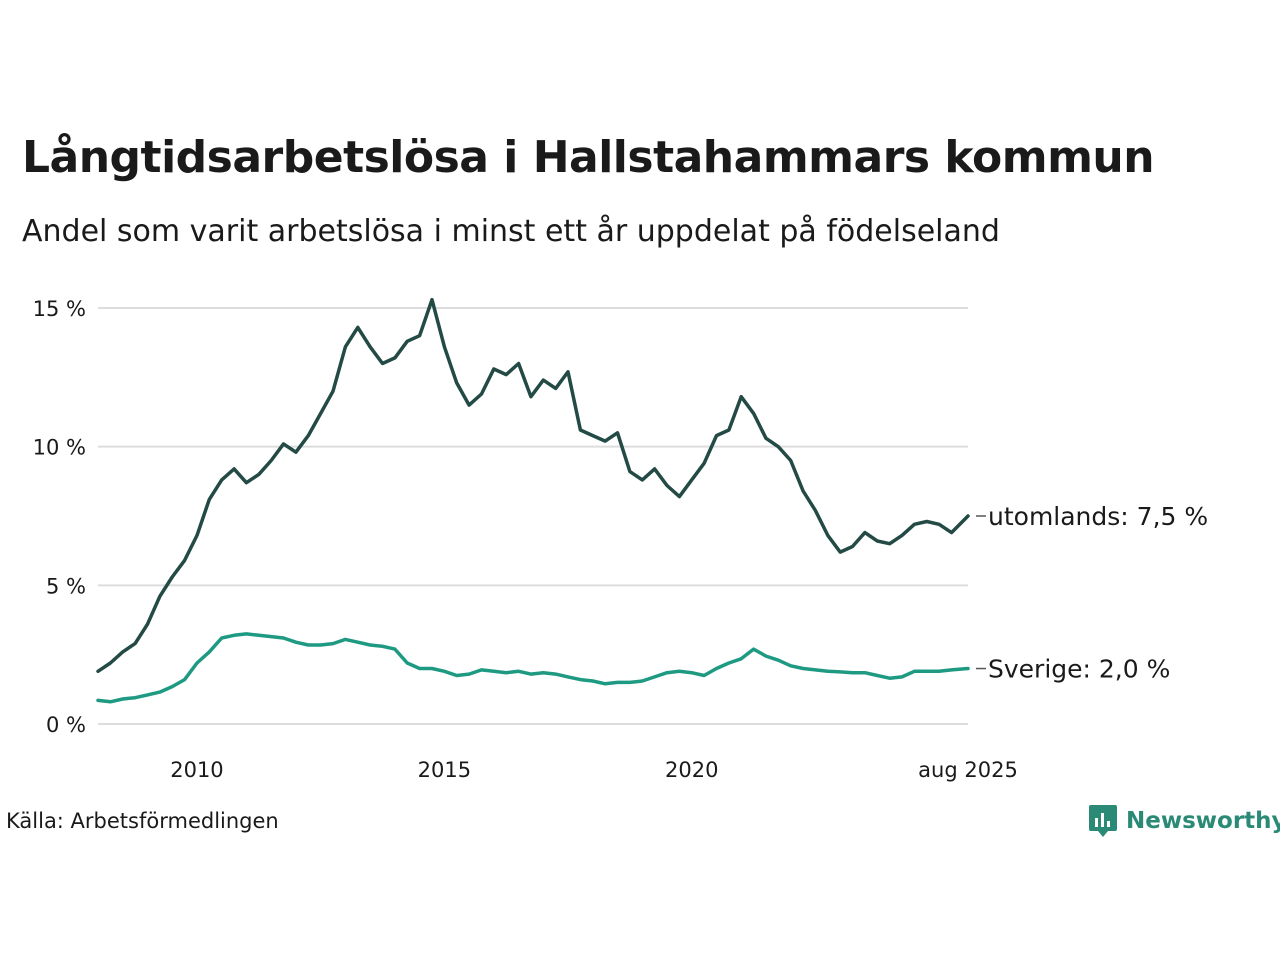 The width and height of the screenshot is (1280, 960). I want to click on y-tick-label: 15 %, so click(59, 309).